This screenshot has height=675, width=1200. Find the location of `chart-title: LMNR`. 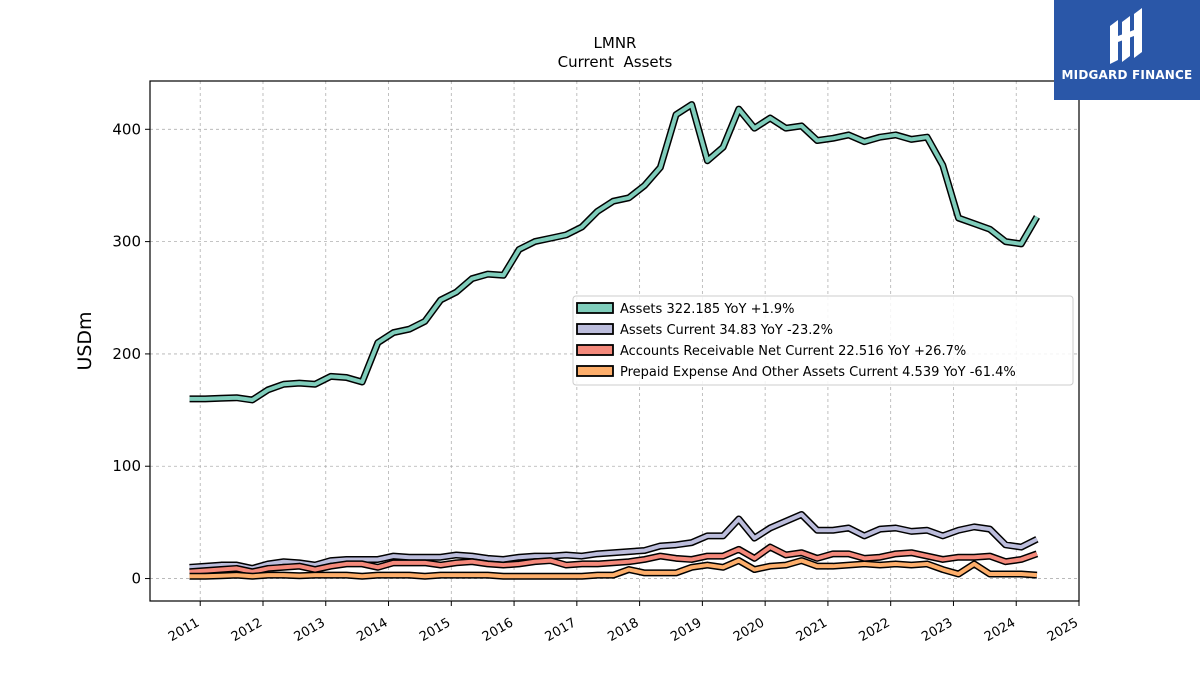

chart-title: LMNR is located at coordinates (615, 43).